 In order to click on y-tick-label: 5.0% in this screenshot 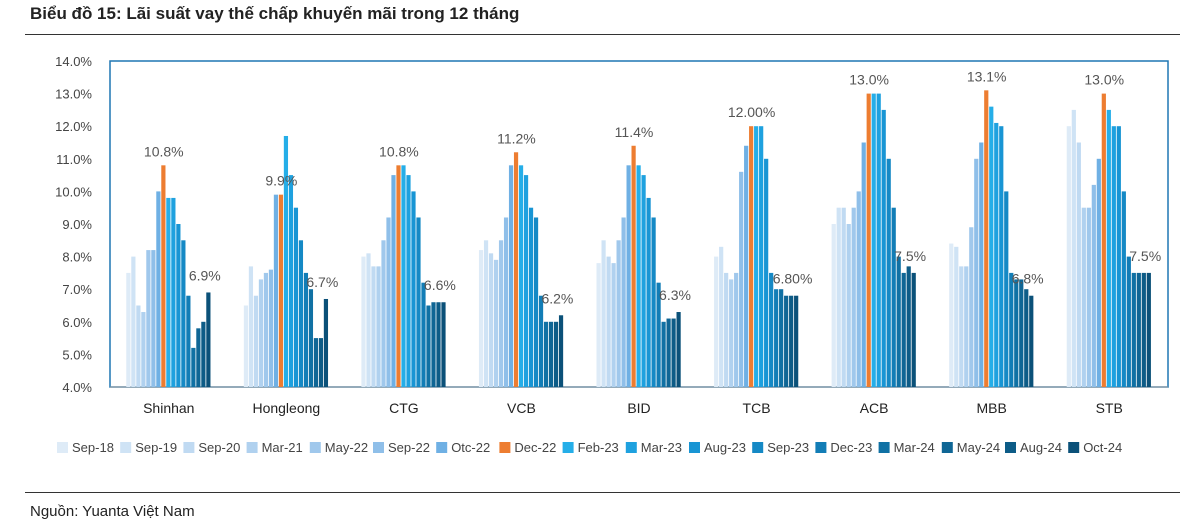, I will do `click(77, 354)`.